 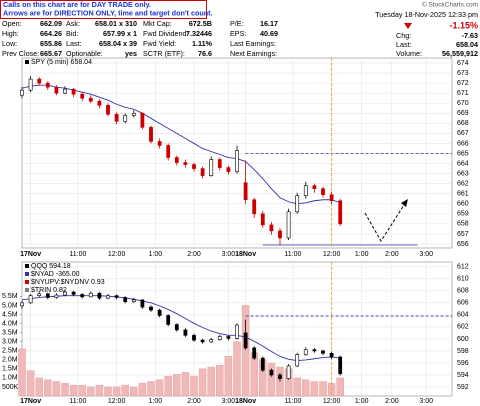 I want to click on y-tick-label: 592, so click(x=463, y=387).